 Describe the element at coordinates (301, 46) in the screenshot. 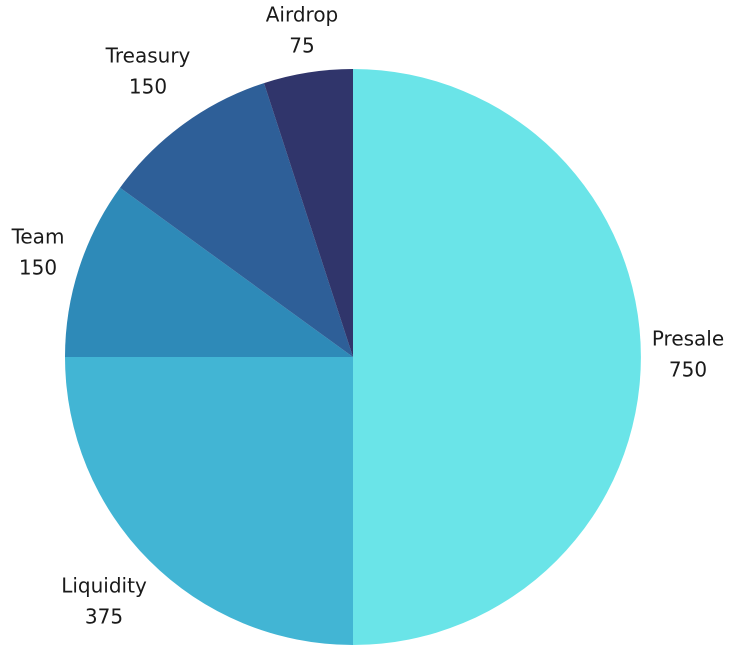

I see `slice-value: 75` at that location.